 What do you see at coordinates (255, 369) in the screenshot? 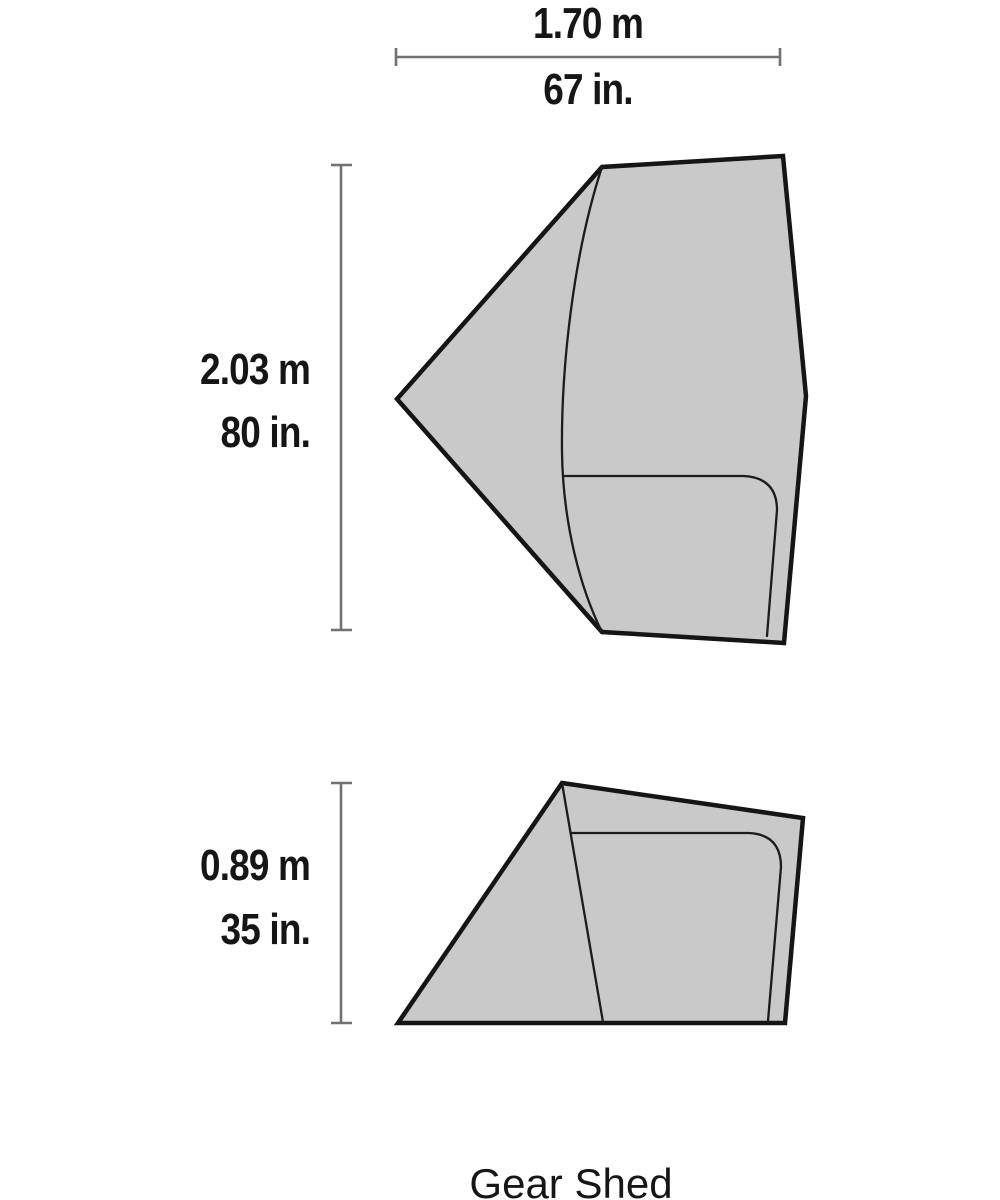
I see `length-metric-label: 2.03 m` at bounding box center [255, 369].